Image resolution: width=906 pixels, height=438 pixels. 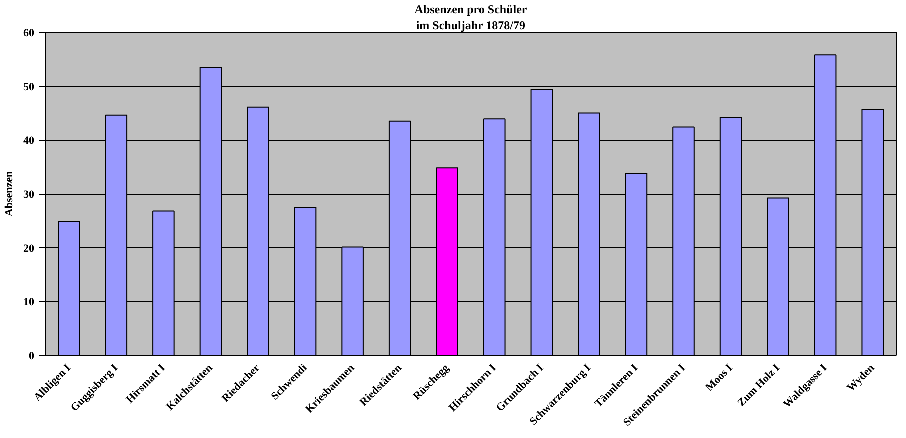 I want to click on y-tick-label: 50, so click(x=29, y=87).